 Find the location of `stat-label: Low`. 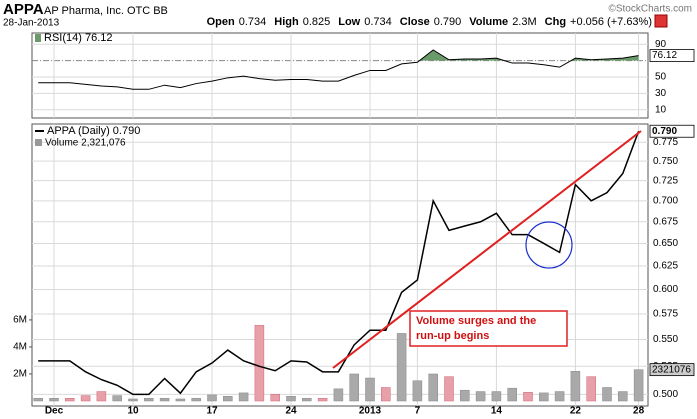

stat-label: Low is located at coordinates (349, 22).